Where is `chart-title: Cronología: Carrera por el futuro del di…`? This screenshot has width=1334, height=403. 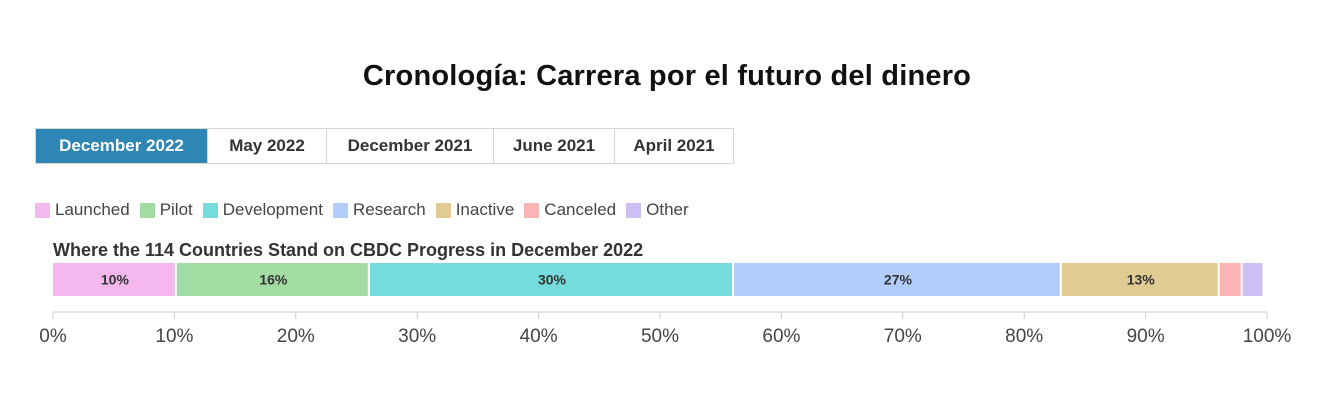 chart-title: Cronología: Carrera por el futuro del di… is located at coordinates (667, 76).